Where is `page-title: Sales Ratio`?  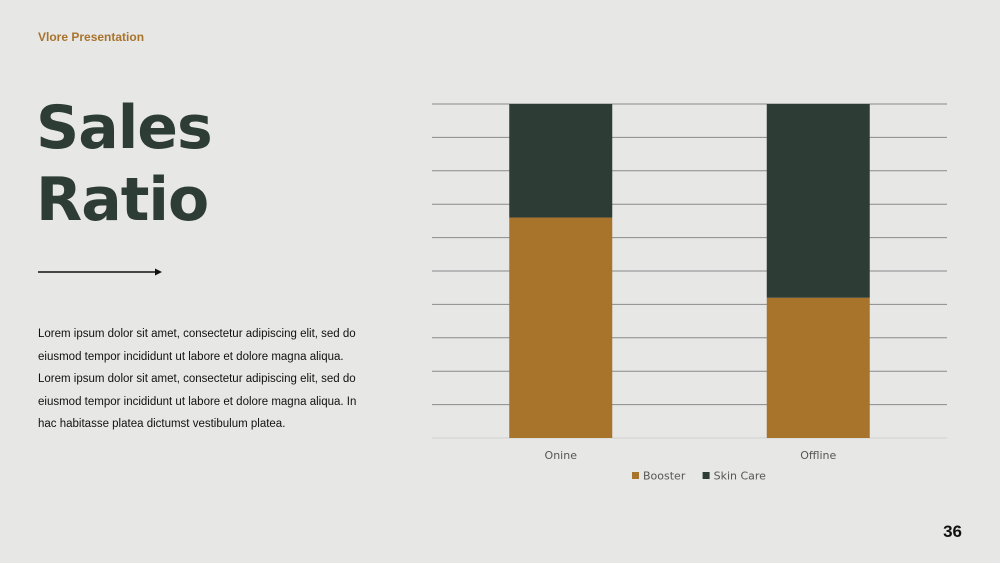 page-title: Sales Ratio is located at coordinates (124, 164).